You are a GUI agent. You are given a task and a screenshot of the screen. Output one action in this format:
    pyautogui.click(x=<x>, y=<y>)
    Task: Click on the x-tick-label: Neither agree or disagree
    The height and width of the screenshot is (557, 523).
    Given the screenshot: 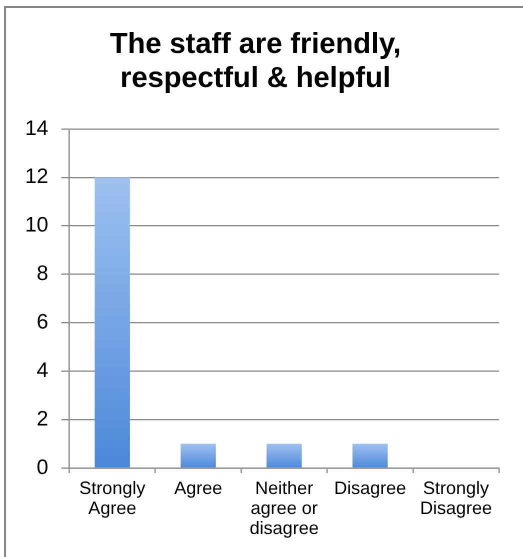 What is the action you would take?
    pyautogui.click(x=284, y=508)
    